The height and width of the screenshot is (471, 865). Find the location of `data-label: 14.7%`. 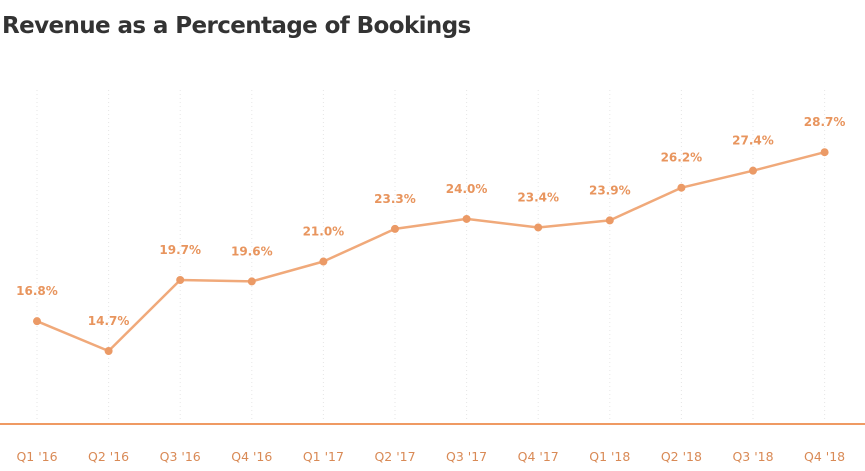

data-label: 14.7% is located at coordinates (109, 321).